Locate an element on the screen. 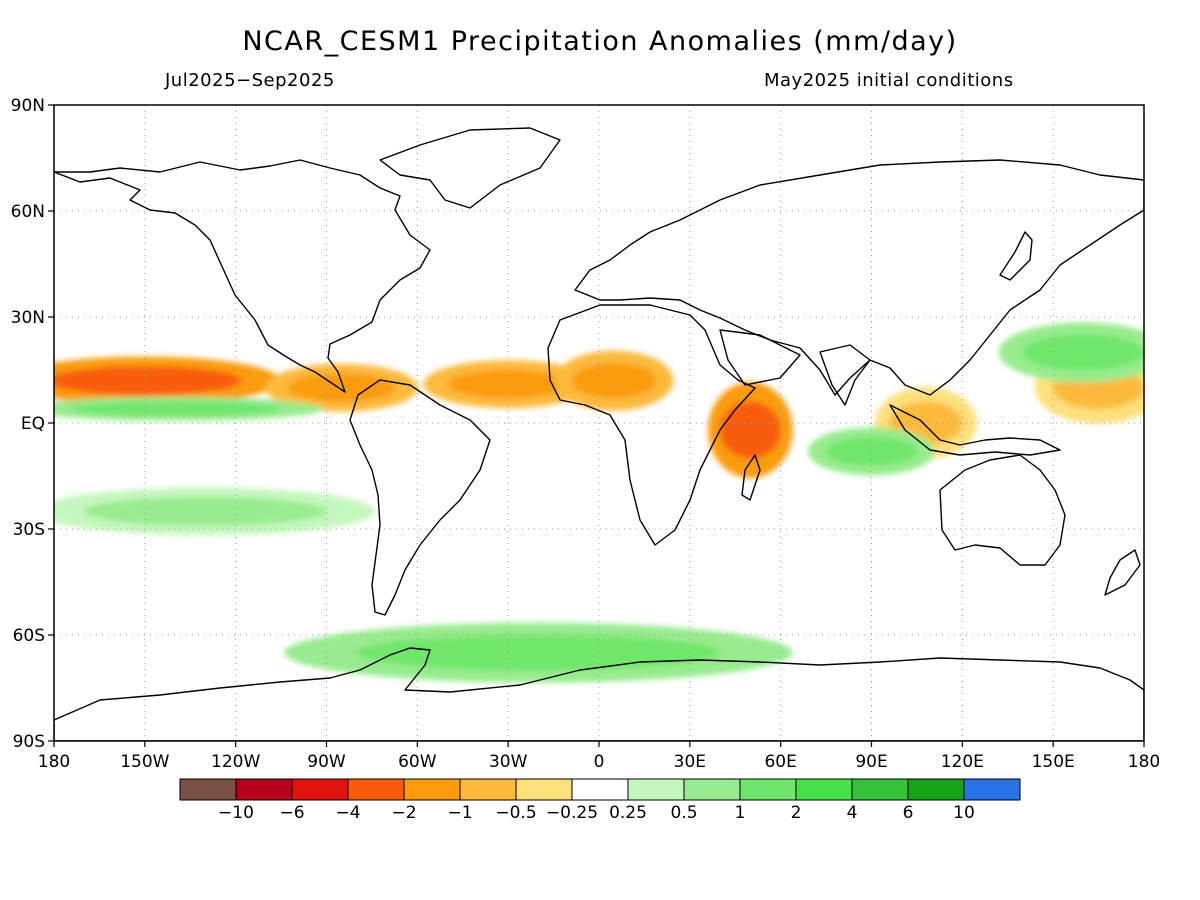 Image resolution: width=1200 pixels, height=900 pixels. colorbar-label: 2 is located at coordinates (796, 813).